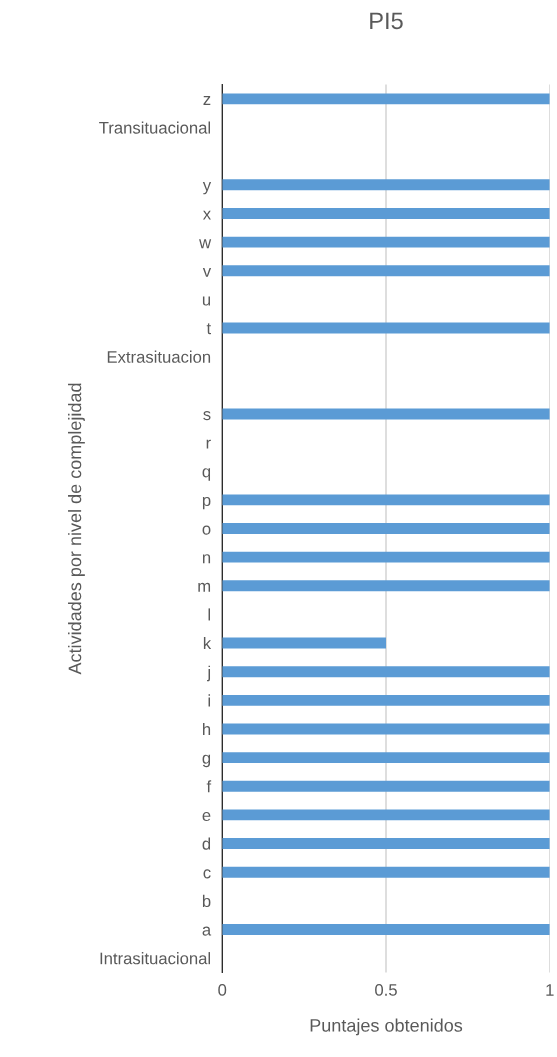 This screenshot has width=557, height=1057. Describe the element at coordinates (204, 587) in the screenshot. I see `y-tick-label: m` at that location.